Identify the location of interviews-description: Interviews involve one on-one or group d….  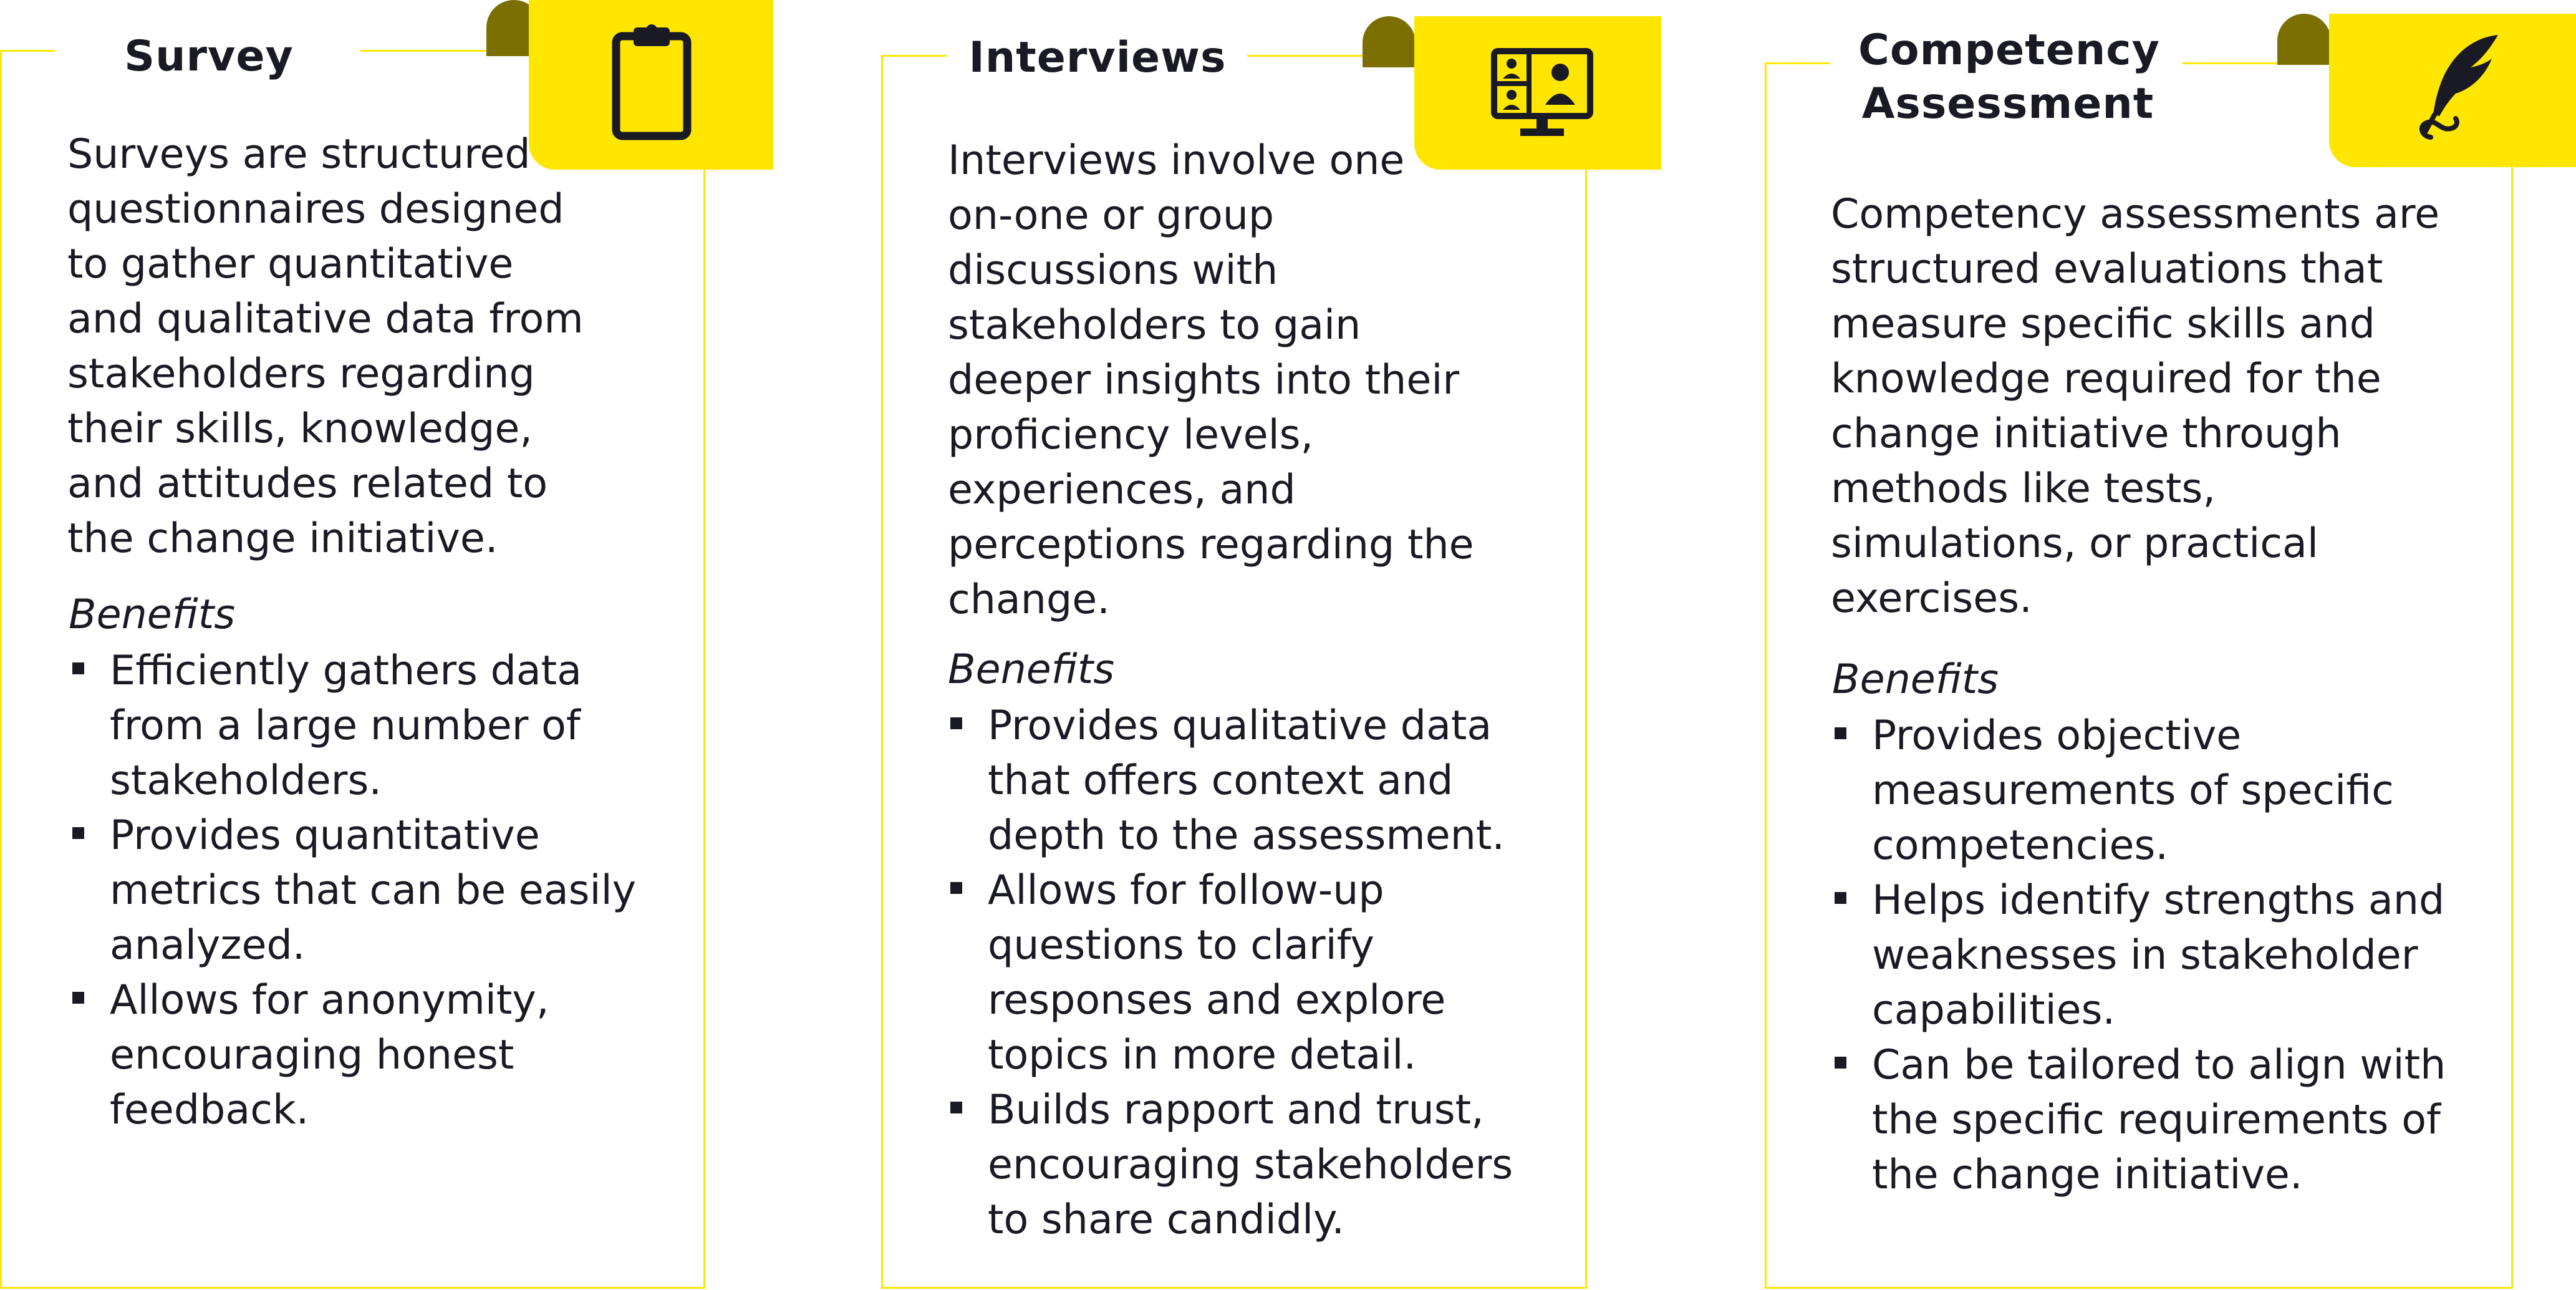
(1211, 380).